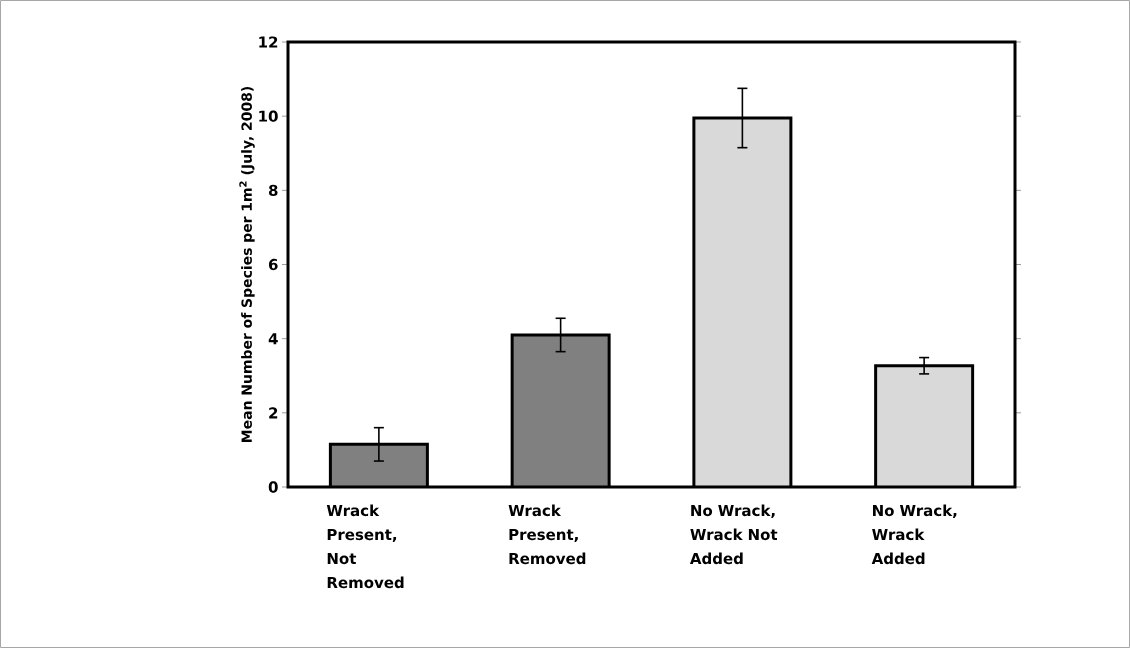 Image resolution: width=1130 pixels, height=648 pixels. Describe the element at coordinates (268, 42) in the screenshot. I see `y-tick-label: 12` at that location.